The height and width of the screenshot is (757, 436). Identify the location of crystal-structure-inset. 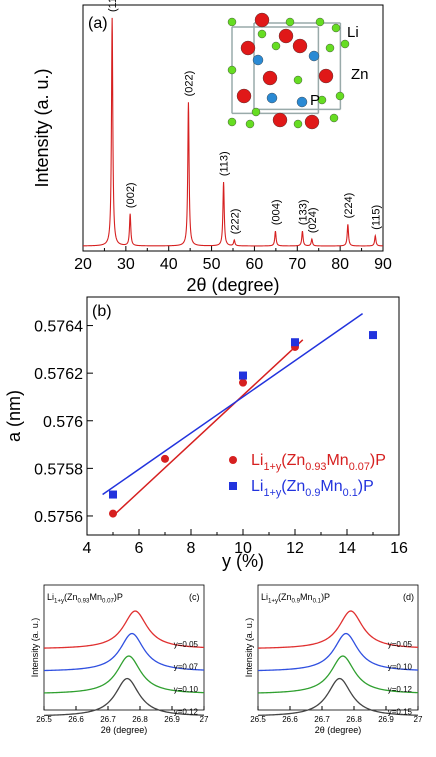
(288, 71).